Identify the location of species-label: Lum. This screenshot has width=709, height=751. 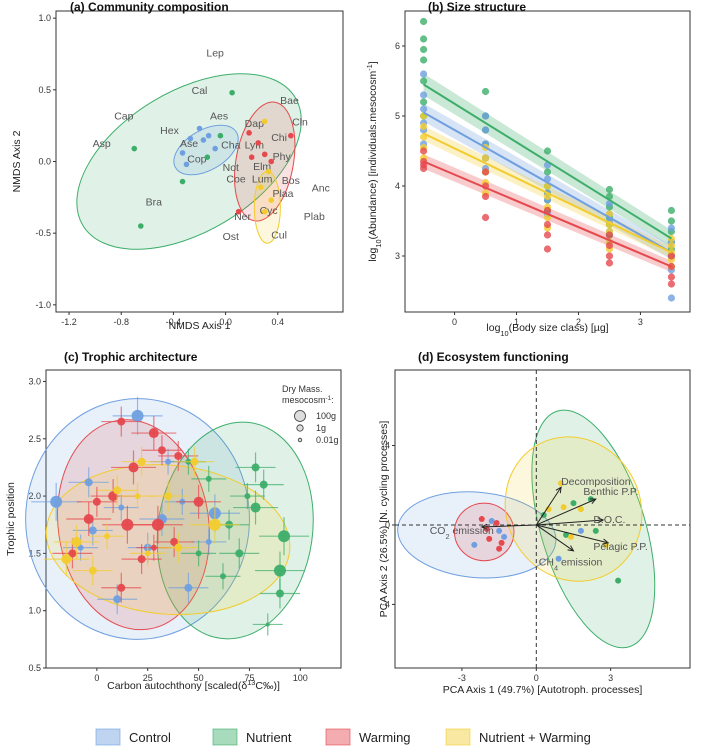
(262, 180).